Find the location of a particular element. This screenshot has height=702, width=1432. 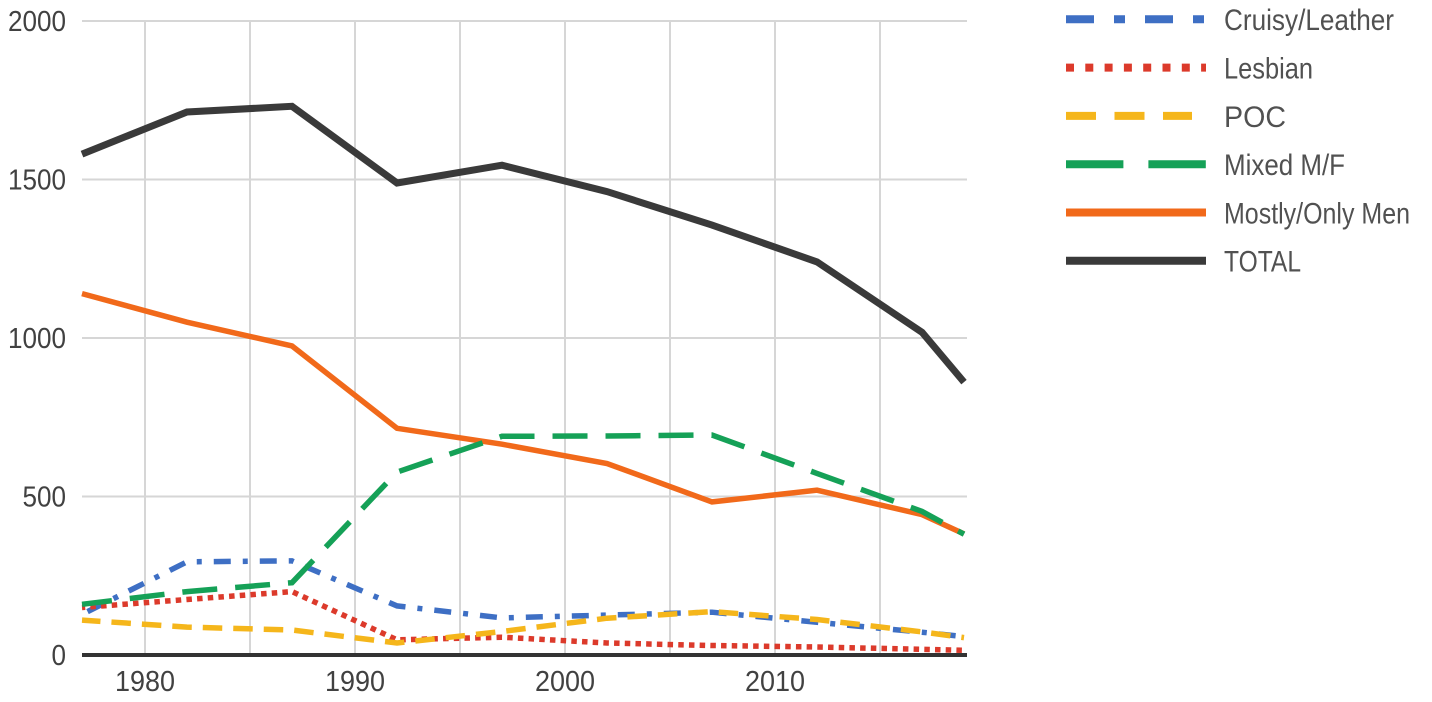

svg-text: 1990 is located at coordinates (355, 682).